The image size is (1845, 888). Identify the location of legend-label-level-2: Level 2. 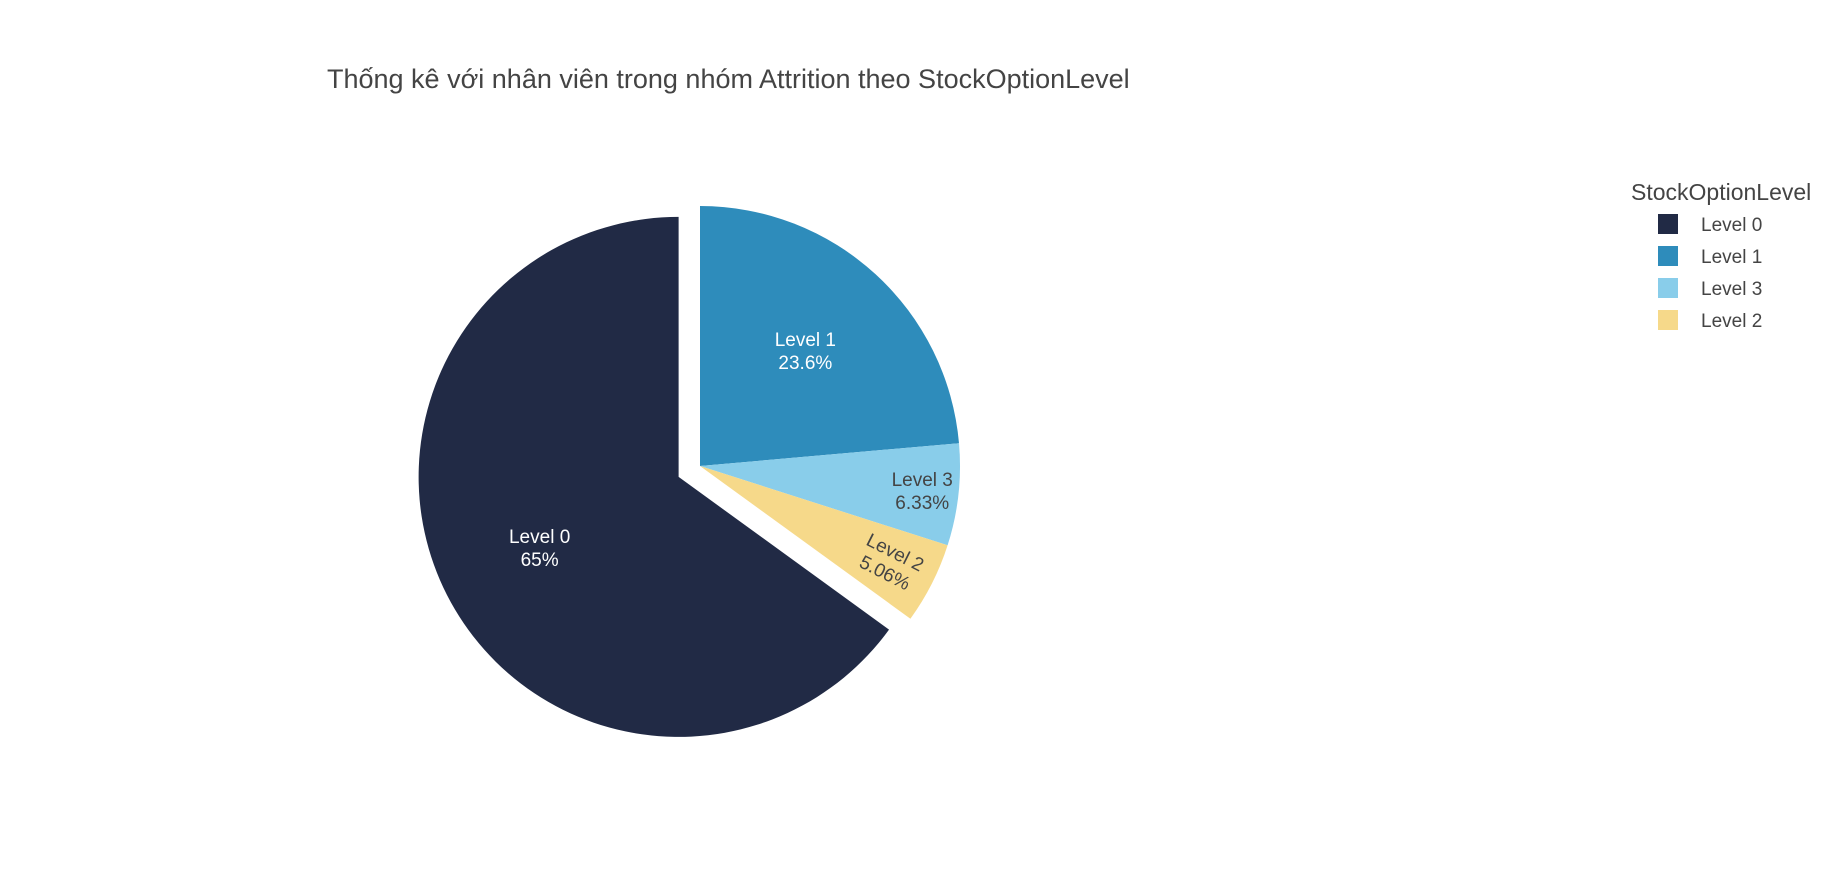
(1731, 321).